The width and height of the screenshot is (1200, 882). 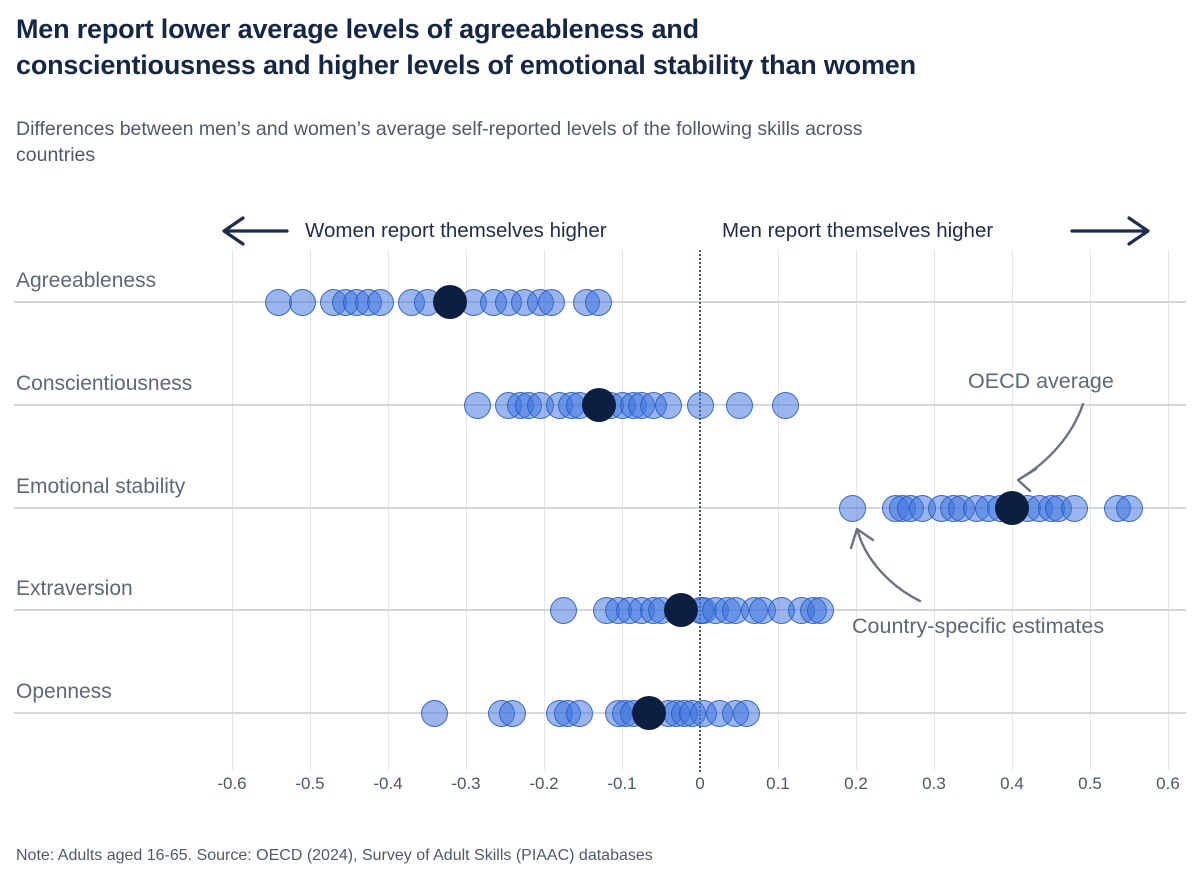 I want to click on zero-reference-line, so click(x=700, y=511).